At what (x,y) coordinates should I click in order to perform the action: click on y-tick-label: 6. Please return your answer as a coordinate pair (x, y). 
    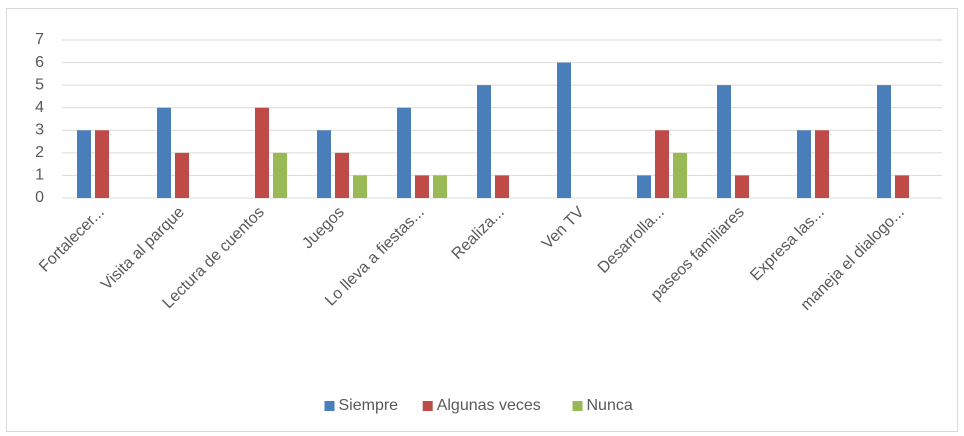
    Looking at the image, I should click on (39, 62).